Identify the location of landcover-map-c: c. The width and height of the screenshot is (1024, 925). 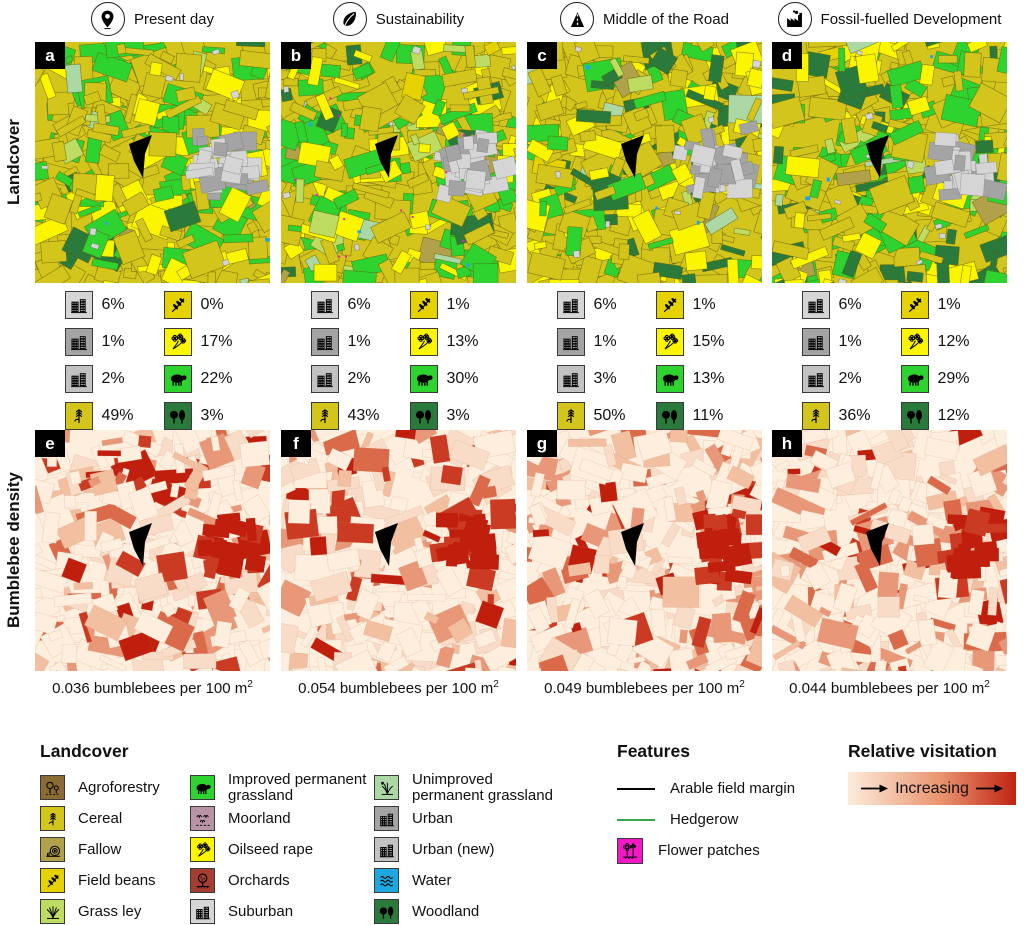
(644, 162).